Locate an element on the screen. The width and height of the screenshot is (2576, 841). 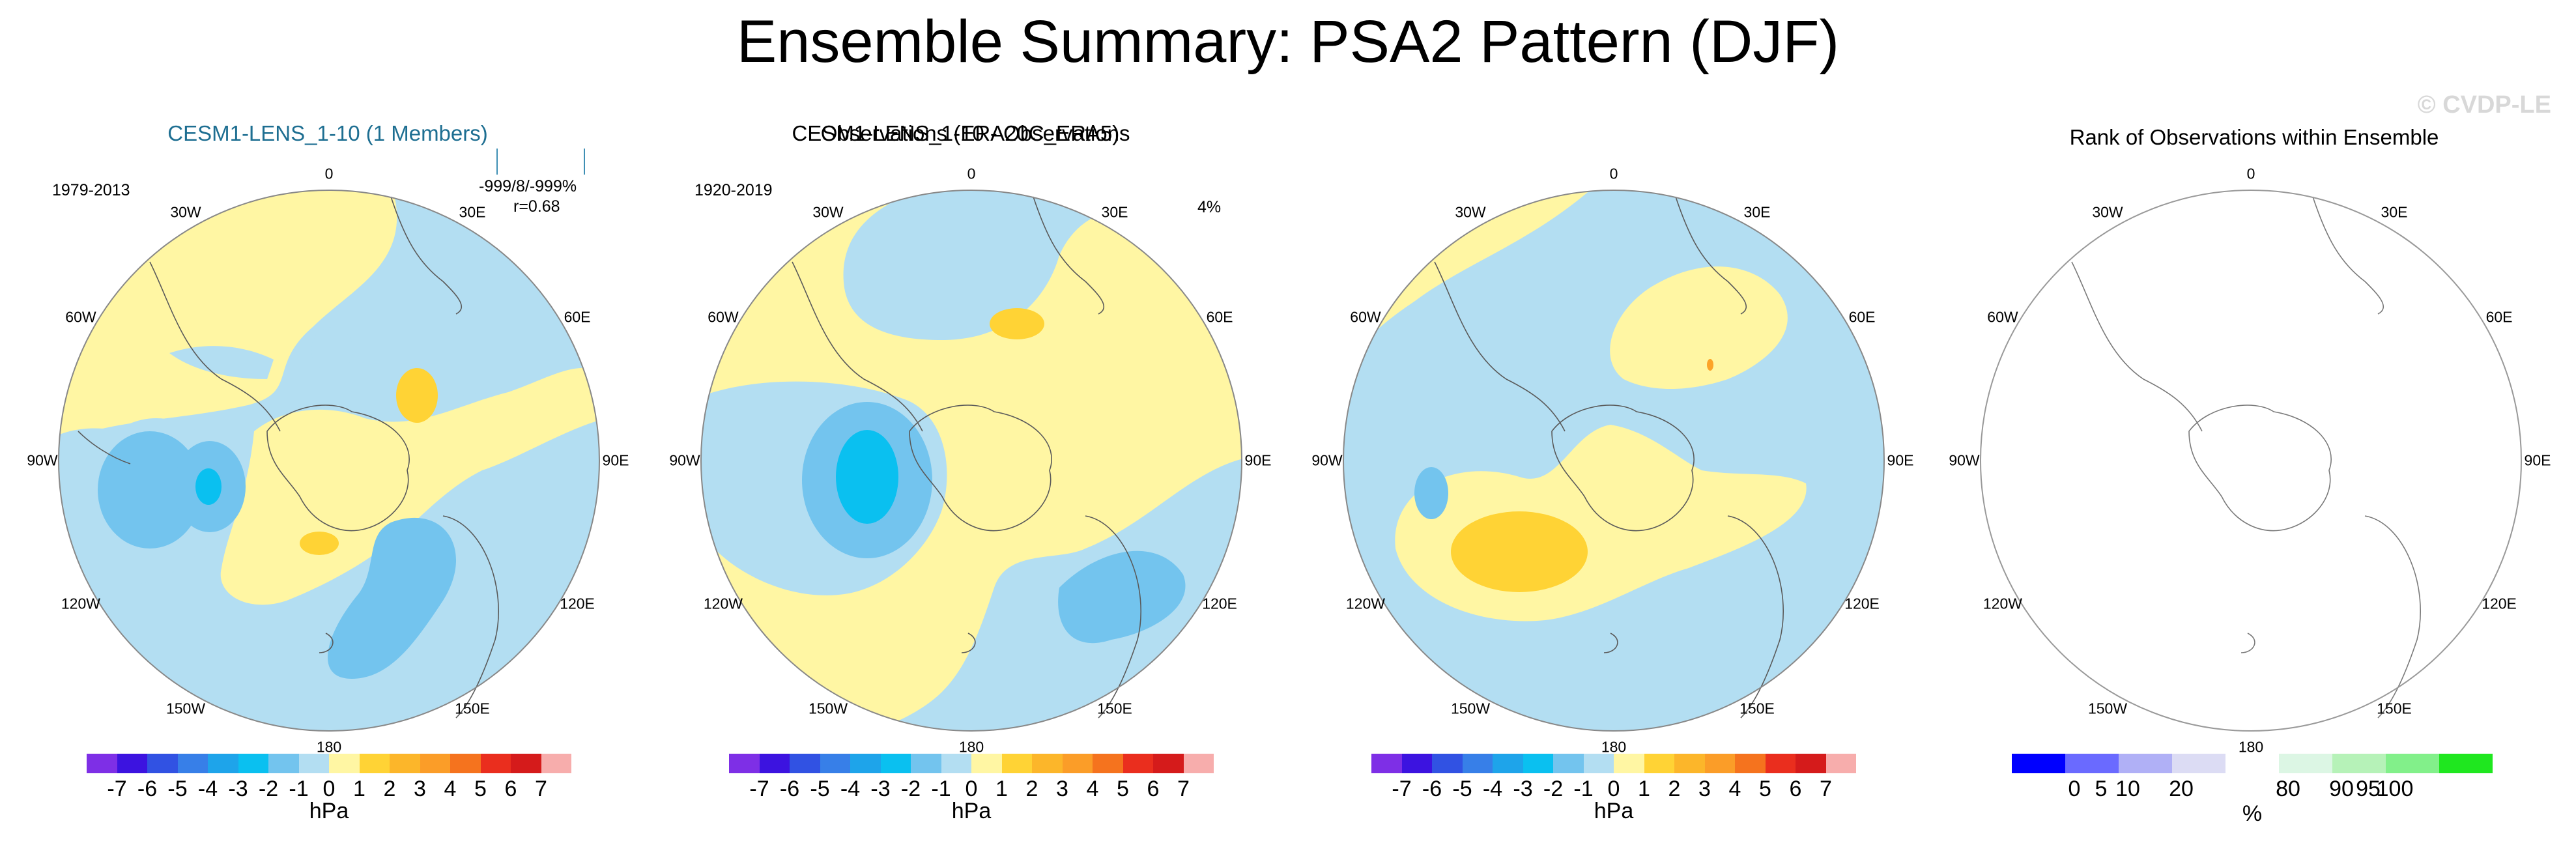
rank-colorbar-tick-label: 100 is located at coordinates (2395, 789).